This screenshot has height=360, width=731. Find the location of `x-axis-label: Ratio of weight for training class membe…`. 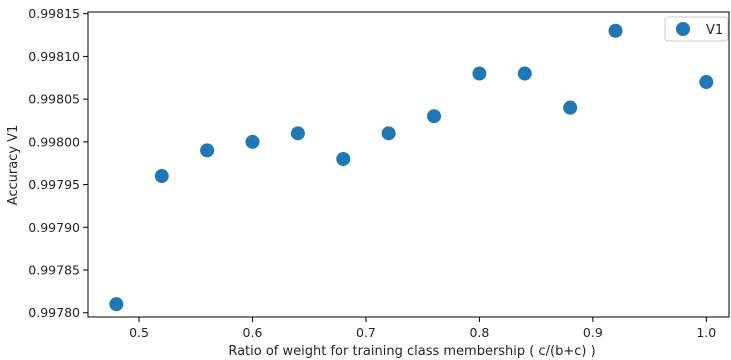

x-axis-label: Ratio of weight for training class membe… is located at coordinates (411, 351).